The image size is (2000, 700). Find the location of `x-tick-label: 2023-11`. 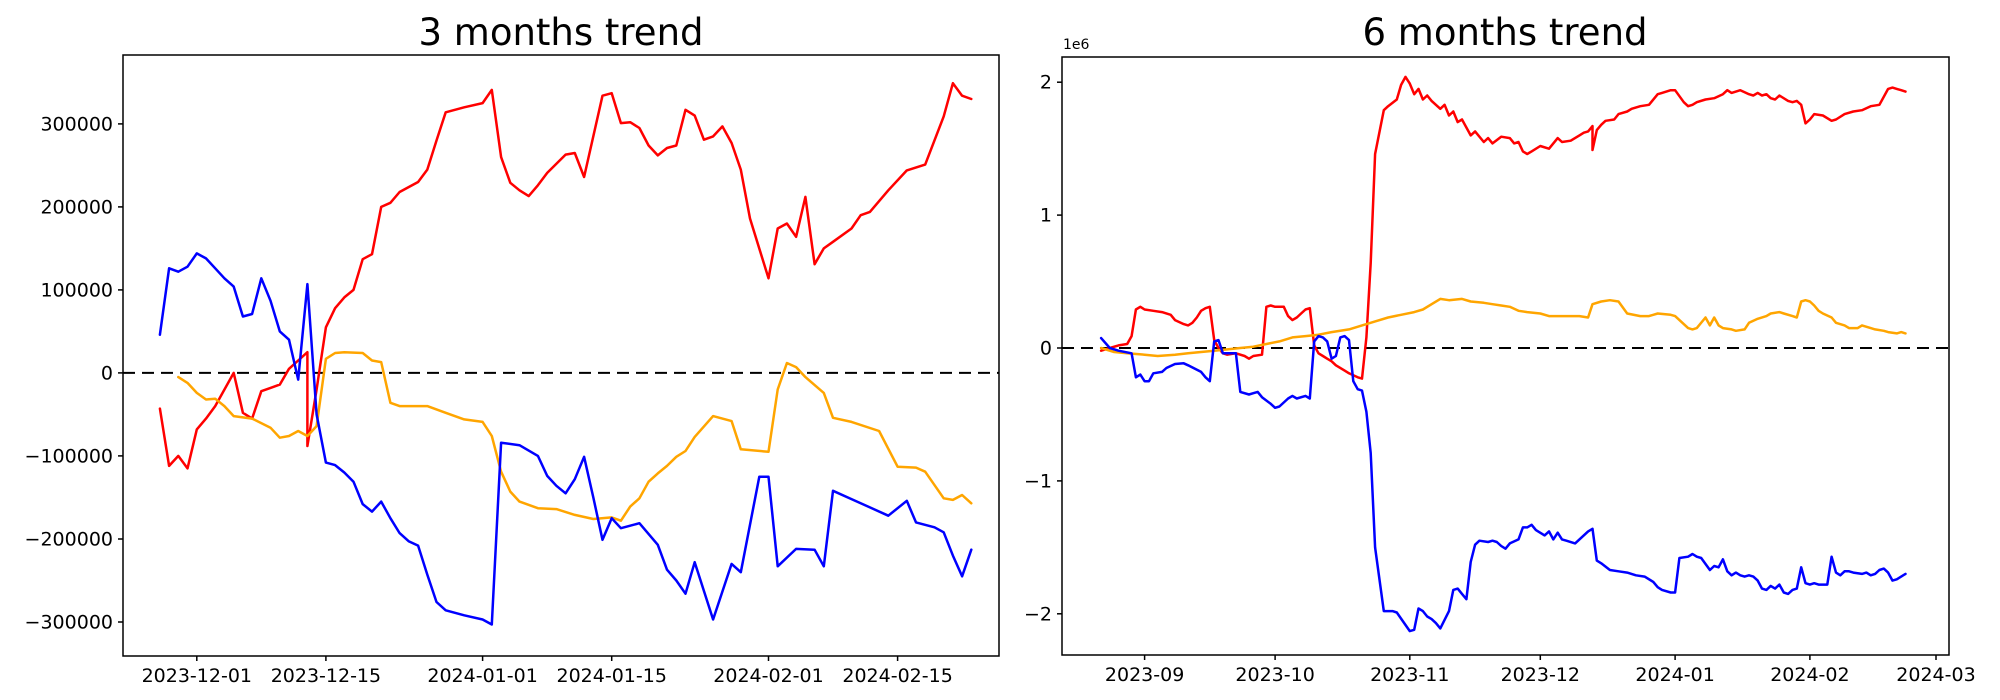

x-tick-label: 2023-11 is located at coordinates (1409, 675).